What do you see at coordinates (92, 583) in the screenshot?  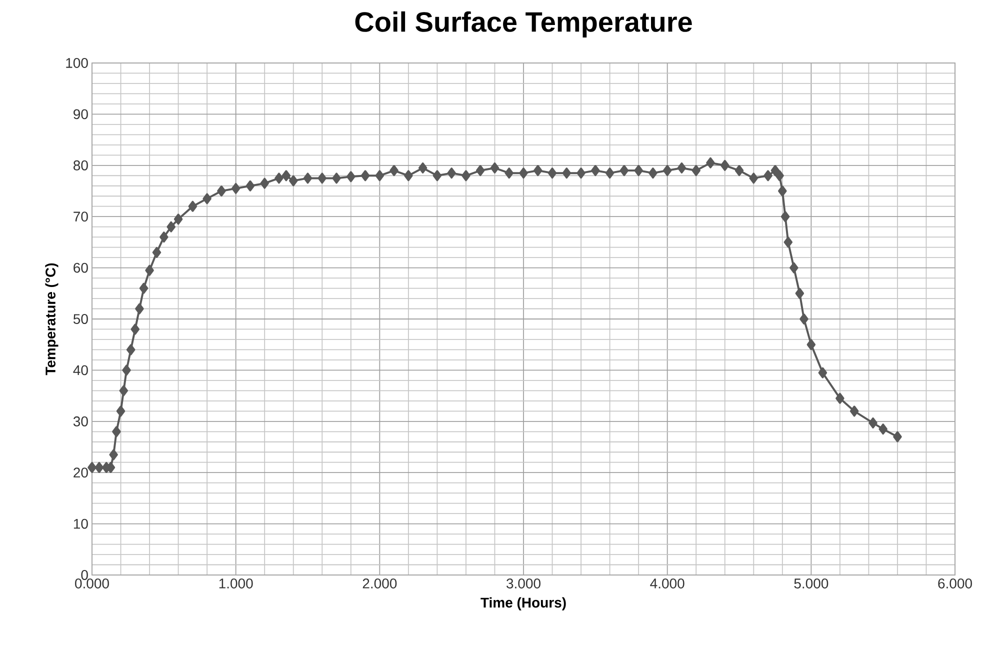 I see `x-tick-label: 0.000` at bounding box center [92, 583].